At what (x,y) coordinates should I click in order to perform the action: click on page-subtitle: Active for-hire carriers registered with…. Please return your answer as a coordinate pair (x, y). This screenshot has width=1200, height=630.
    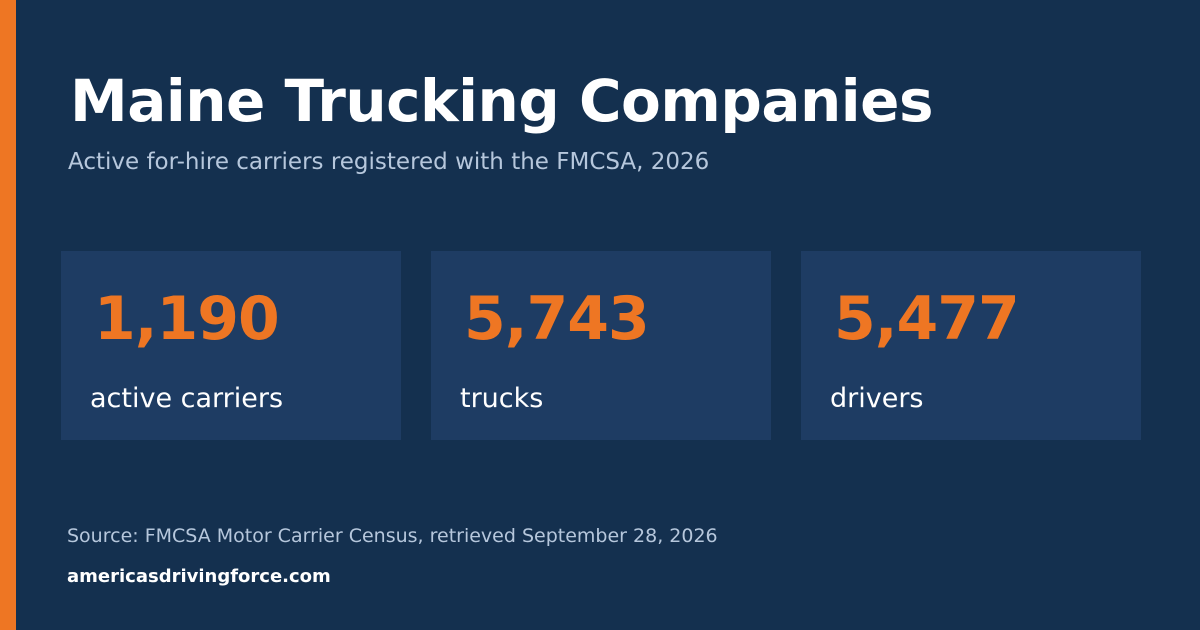
    Looking at the image, I should click on (389, 162).